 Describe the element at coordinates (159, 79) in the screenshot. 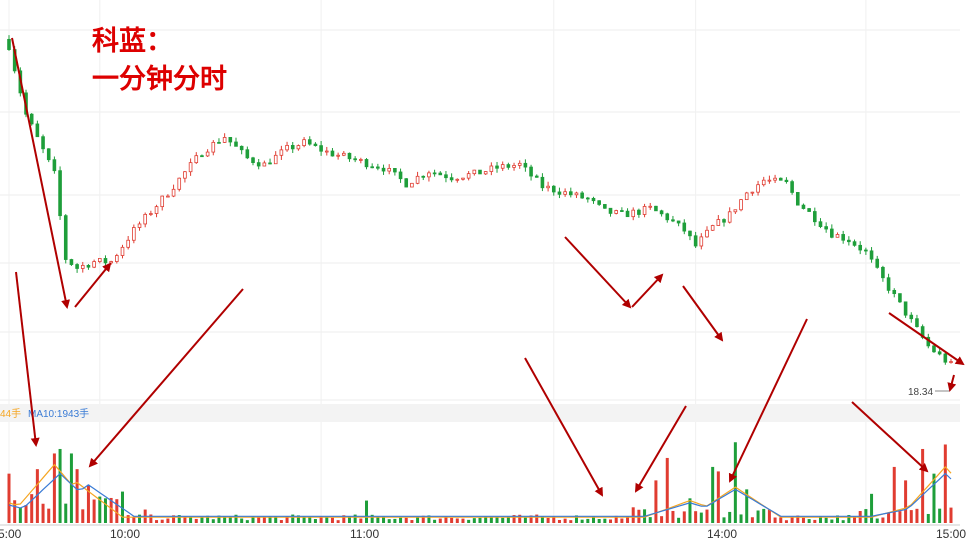

I see `chart-title-line-2: 一分钟分时` at that location.